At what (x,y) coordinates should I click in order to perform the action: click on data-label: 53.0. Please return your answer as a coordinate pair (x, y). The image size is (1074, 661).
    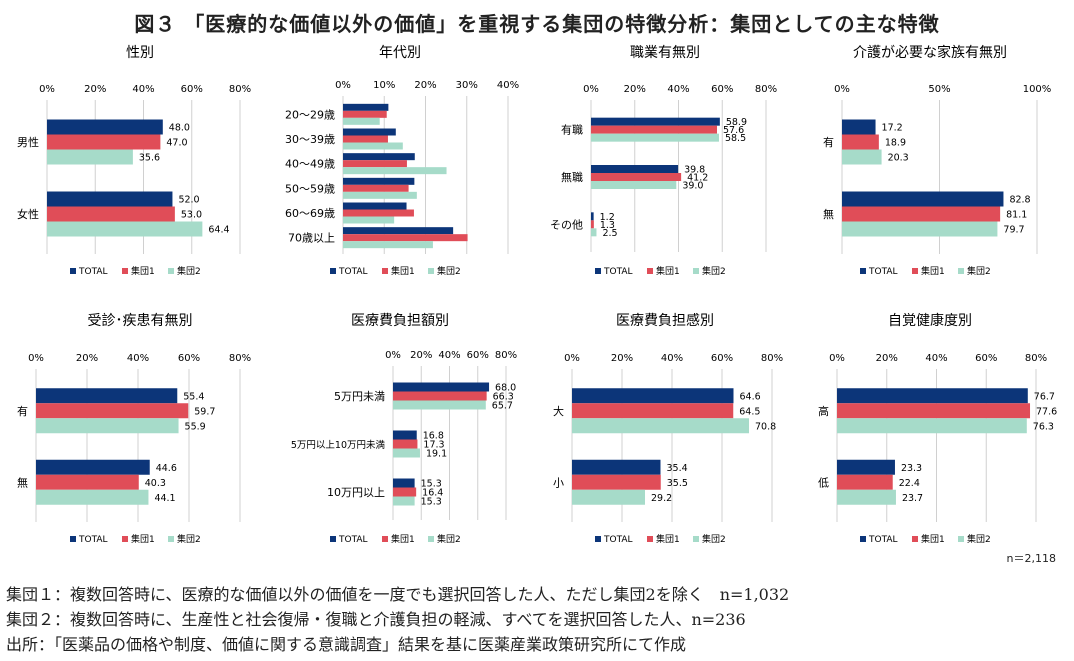
    Looking at the image, I should click on (191, 215).